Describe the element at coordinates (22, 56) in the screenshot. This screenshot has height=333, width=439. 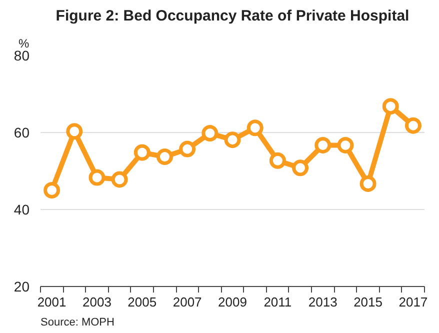
I see `y-tick-label: 80` at that location.